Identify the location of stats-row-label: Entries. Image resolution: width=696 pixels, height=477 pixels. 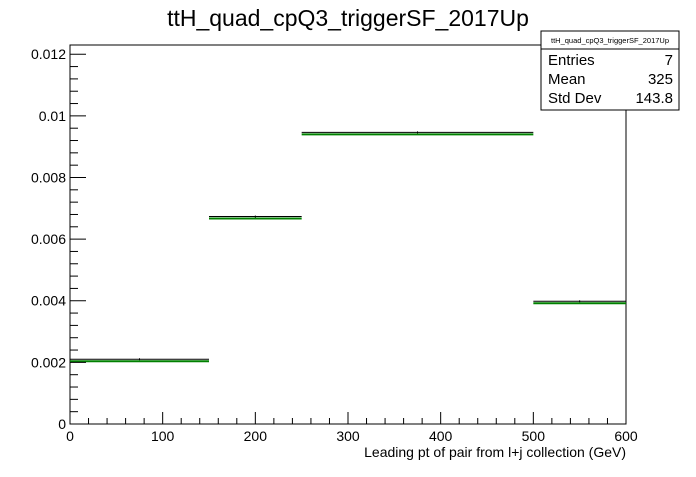
(571, 60).